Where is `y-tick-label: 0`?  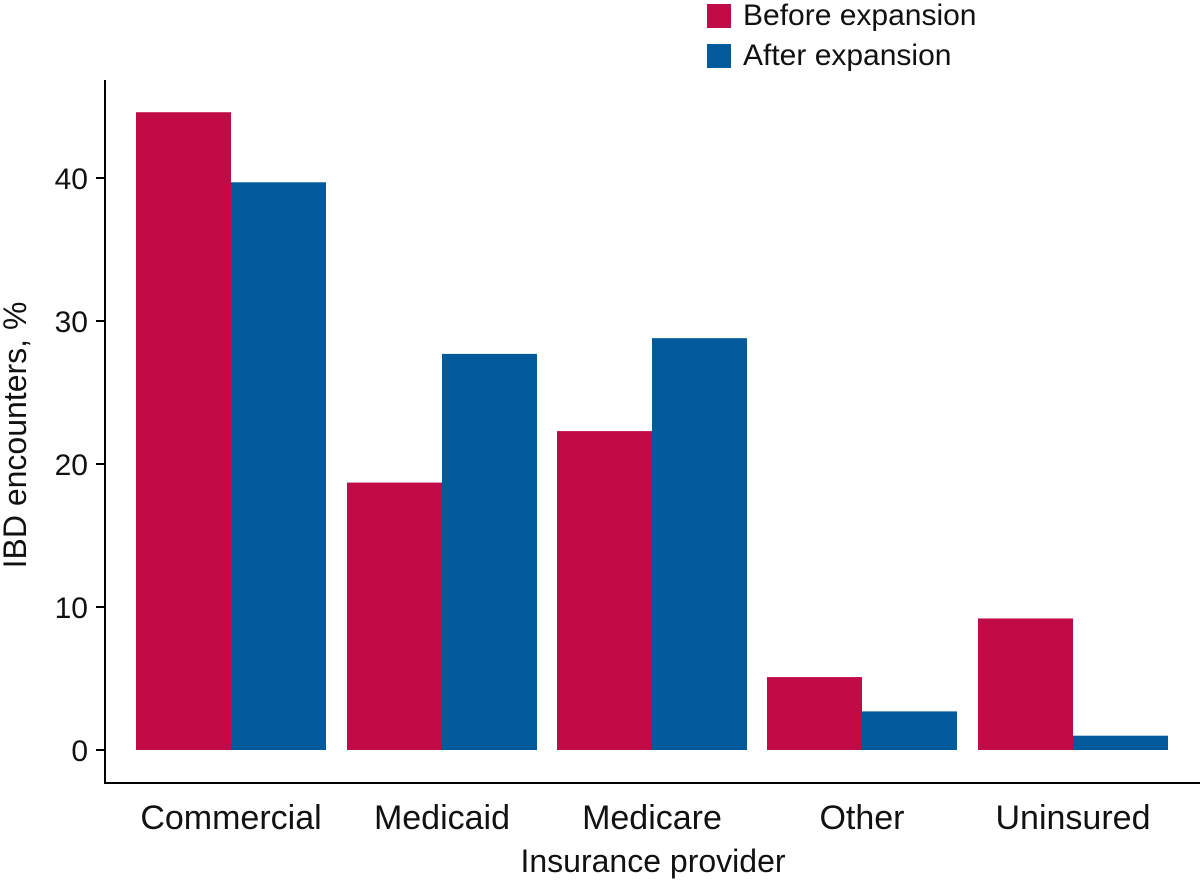
y-tick-label: 0 is located at coordinates (79, 751).